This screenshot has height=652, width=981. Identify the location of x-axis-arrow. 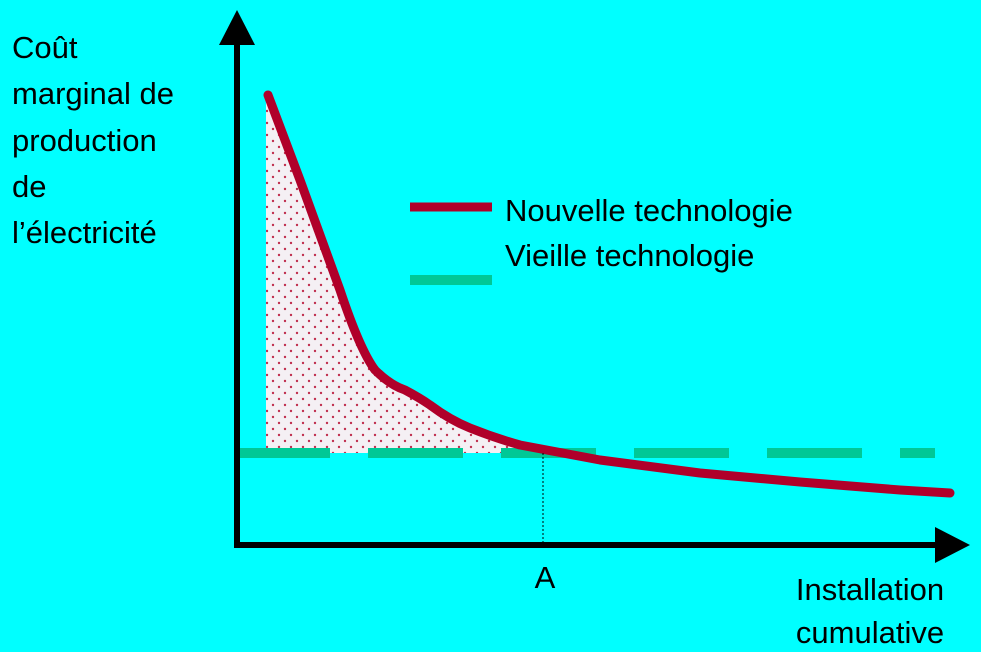
(952, 545).